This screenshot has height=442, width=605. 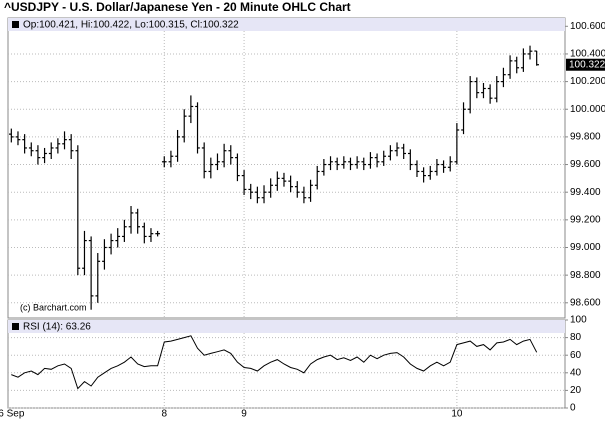 I want to click on y-tick-label: 98.600, so click(x=585, y=302).